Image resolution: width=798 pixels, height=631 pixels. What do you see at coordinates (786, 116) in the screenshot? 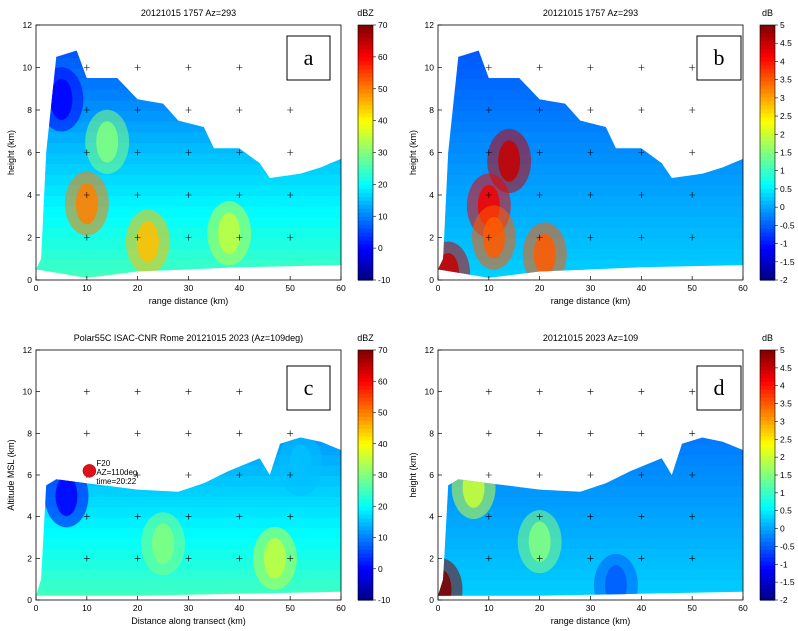
I see `colorbar-tick-label: 2.5` at bounding box center [786, 116].